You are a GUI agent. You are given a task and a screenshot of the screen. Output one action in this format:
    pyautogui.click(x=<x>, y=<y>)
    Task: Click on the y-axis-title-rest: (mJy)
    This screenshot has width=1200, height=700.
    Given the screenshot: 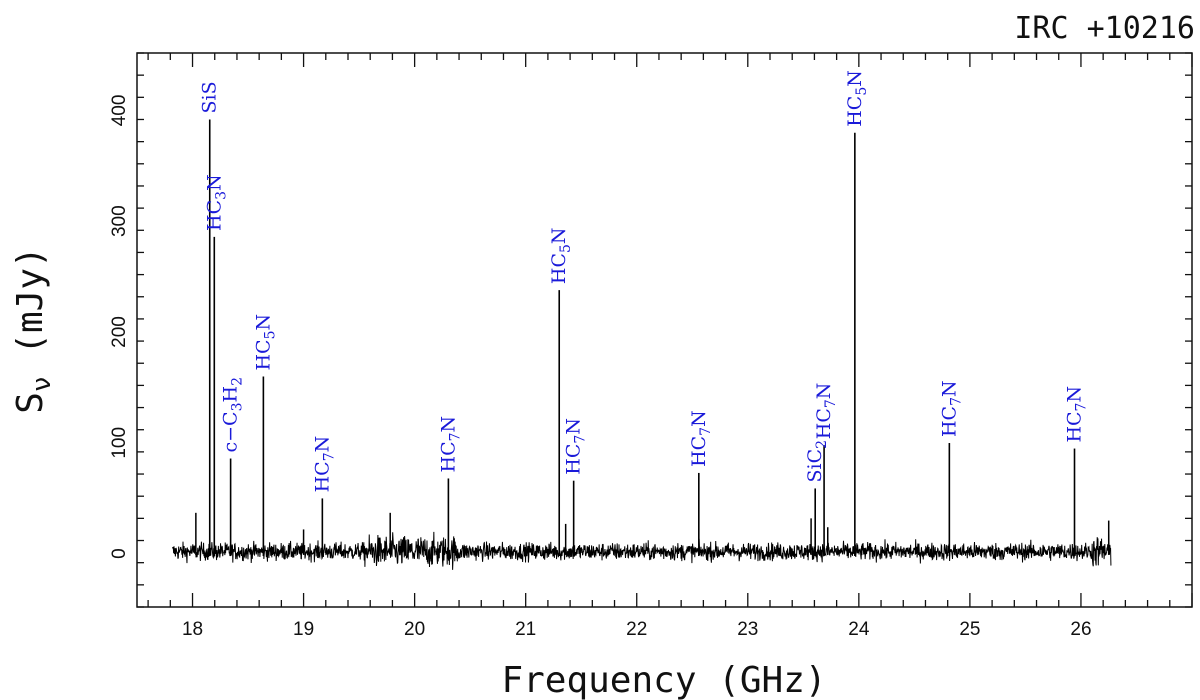 What is the action you would take?
    pyautogui.click(x=30, y=311)
    